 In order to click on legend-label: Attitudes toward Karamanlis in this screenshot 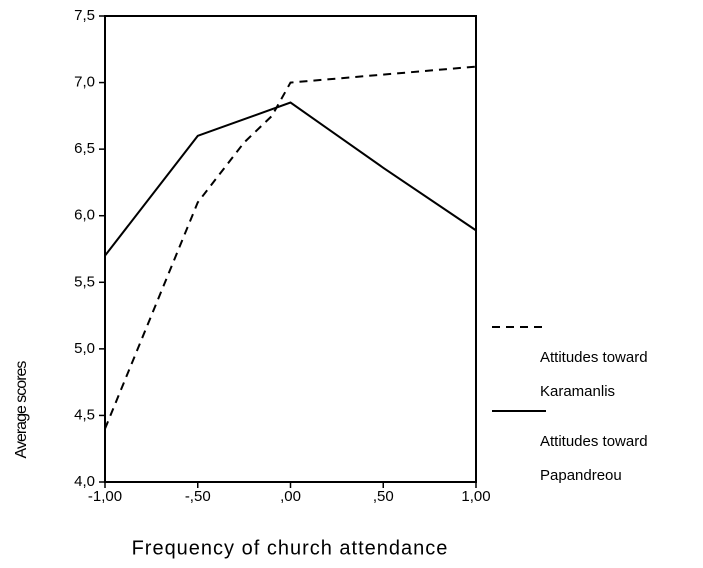, I will do `click(594, 374)`.